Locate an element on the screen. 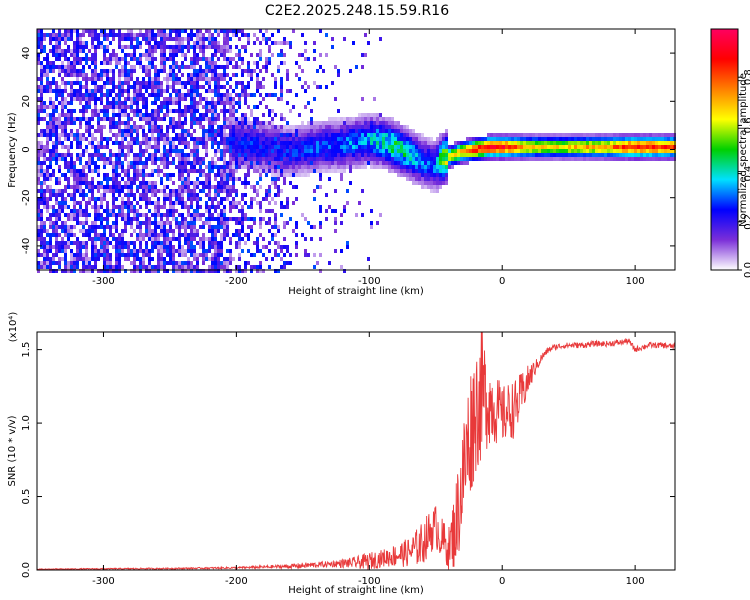 This screenshot has width=750, height=600. colorbar-tick-label: 0.6 is located at coordinates (746, 125).